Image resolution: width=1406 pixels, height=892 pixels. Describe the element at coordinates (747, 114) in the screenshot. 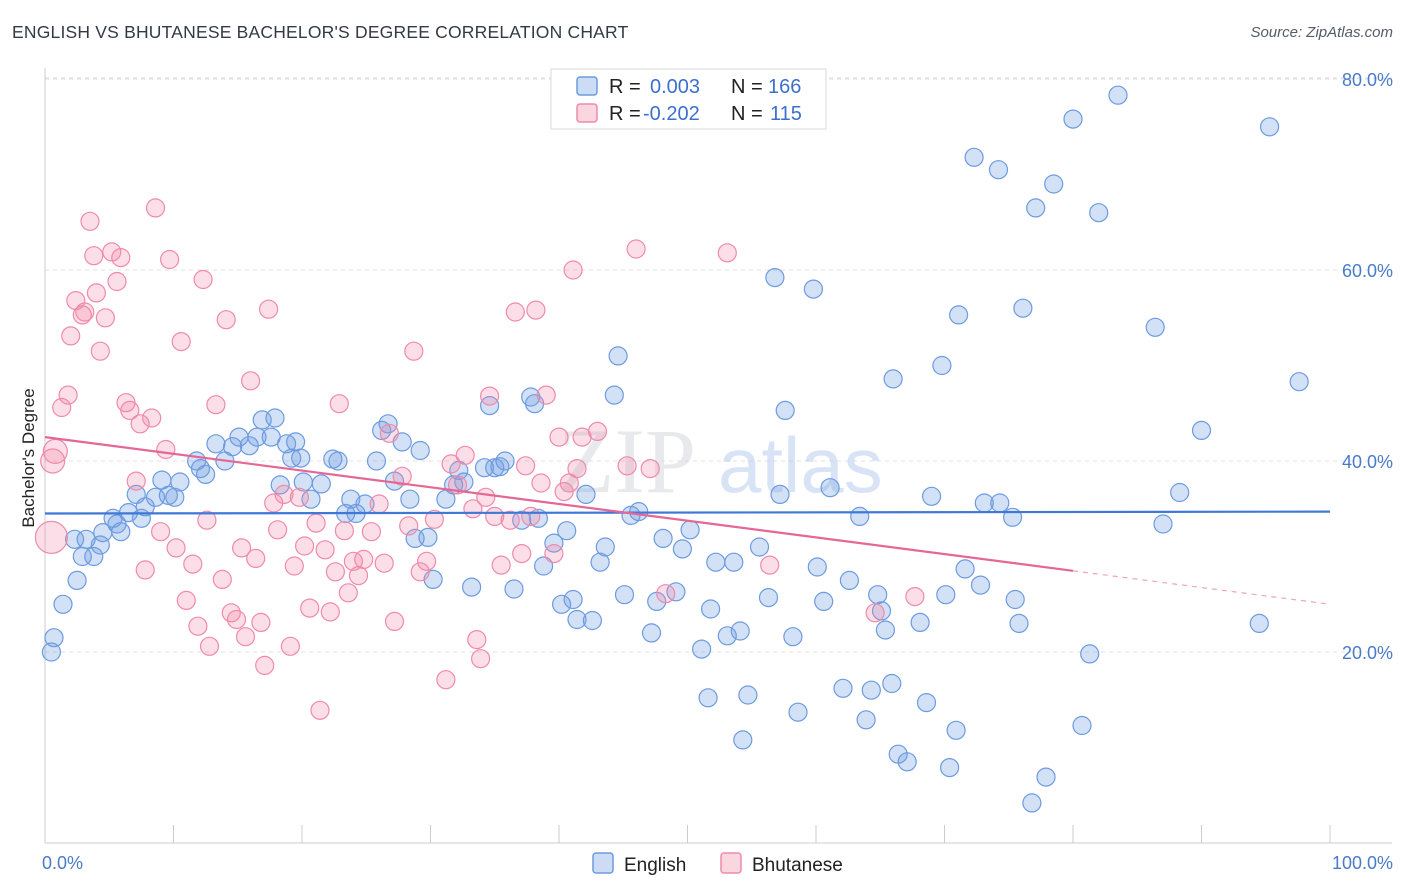

I see `legend-bhutanese-n-label: N =` at that location.